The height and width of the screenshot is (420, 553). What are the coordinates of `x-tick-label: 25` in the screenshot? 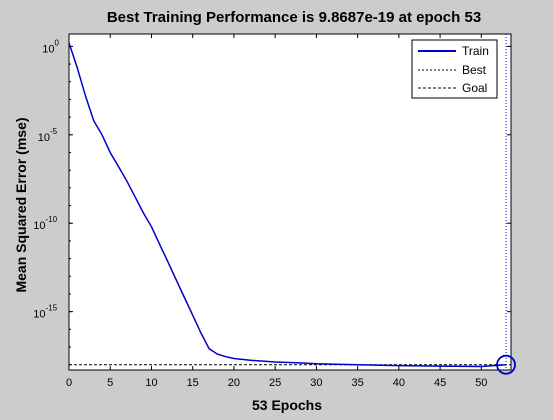 It's located at (275, 383).